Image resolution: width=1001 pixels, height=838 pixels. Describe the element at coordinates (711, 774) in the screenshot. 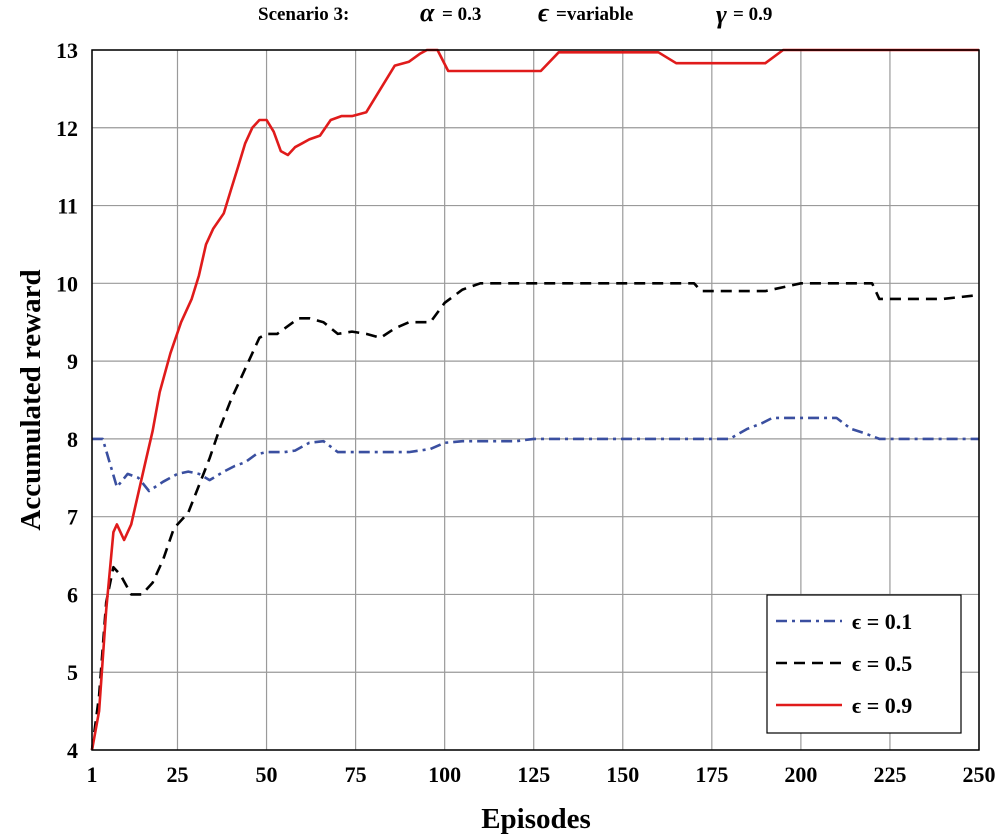

I see `x-tick-label: 175` at that location.